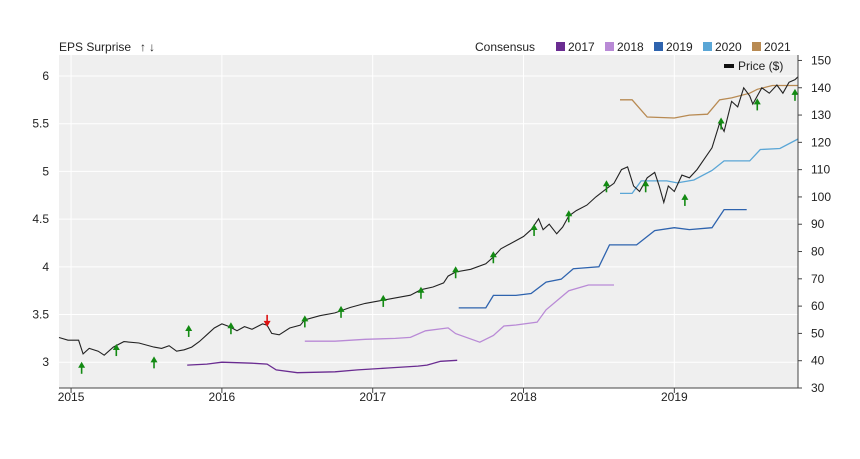  What do you see at coordinates (674, 397) in the screenshot?
I see `x-tick-label: 2019` at bounding box center [674, 397].